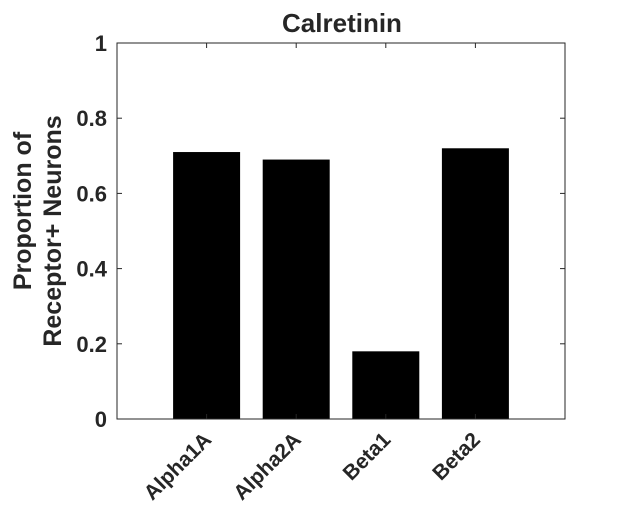 Image resolution: width=625 pixels, height=521 pixels. I want to click on x-tick-label-0: Alpha1A, so click(178, 466).